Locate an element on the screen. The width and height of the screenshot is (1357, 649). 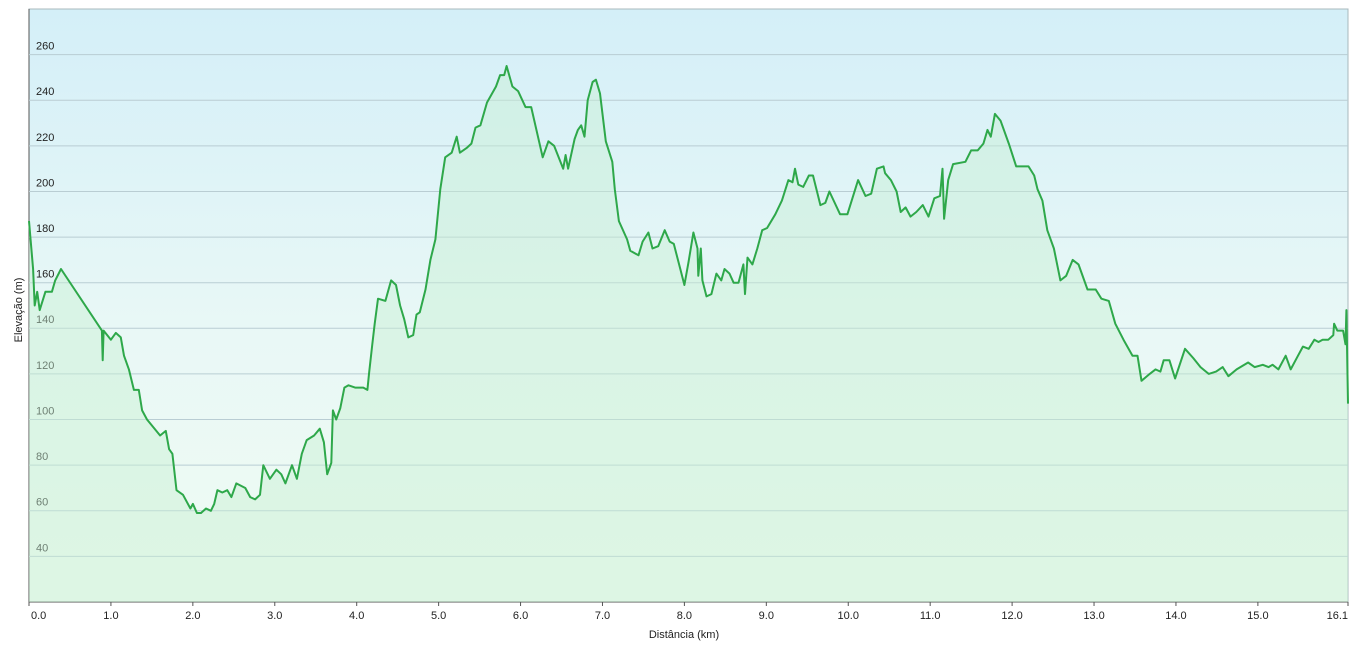
y-tick-label: 60 is located at coordinates (42, 503).